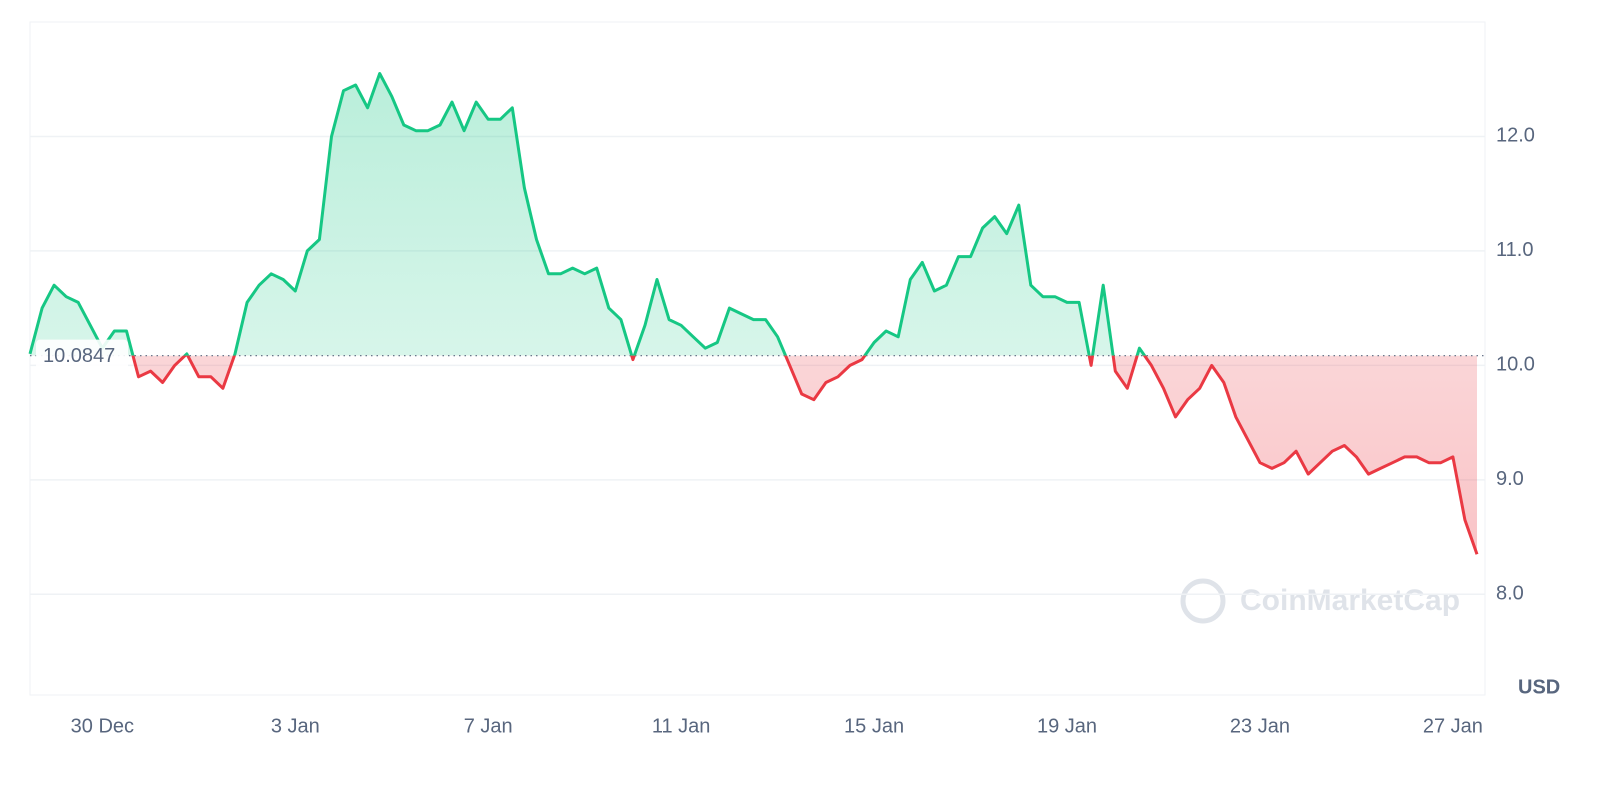 The height and width of the screenshot is (796, 1598). What do you see at coordinates (1350, 600) in the screenshot?
I see `watermark-text: CoinMarketCap` at bounding box center [1350, 600].